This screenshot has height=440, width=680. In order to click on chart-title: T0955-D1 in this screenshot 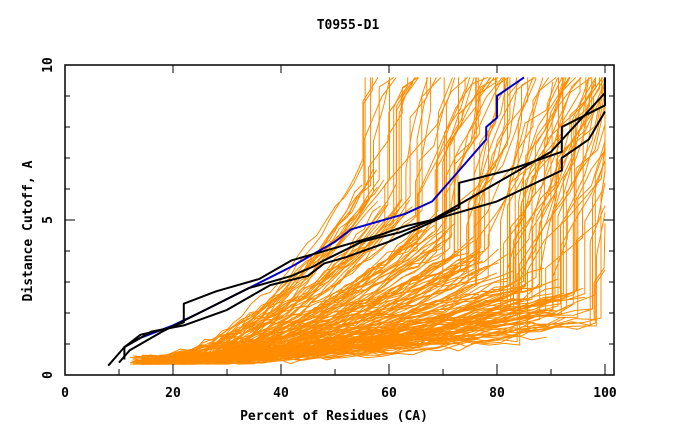, I will do `click(348, 25)`.